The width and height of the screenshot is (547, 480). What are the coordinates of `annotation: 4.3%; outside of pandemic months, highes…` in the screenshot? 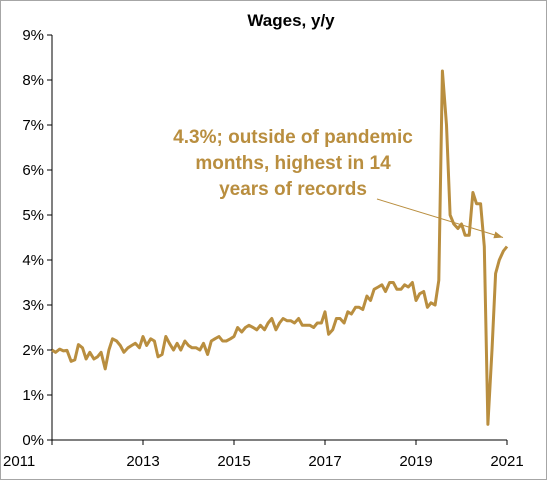 It's located at (338, 183).